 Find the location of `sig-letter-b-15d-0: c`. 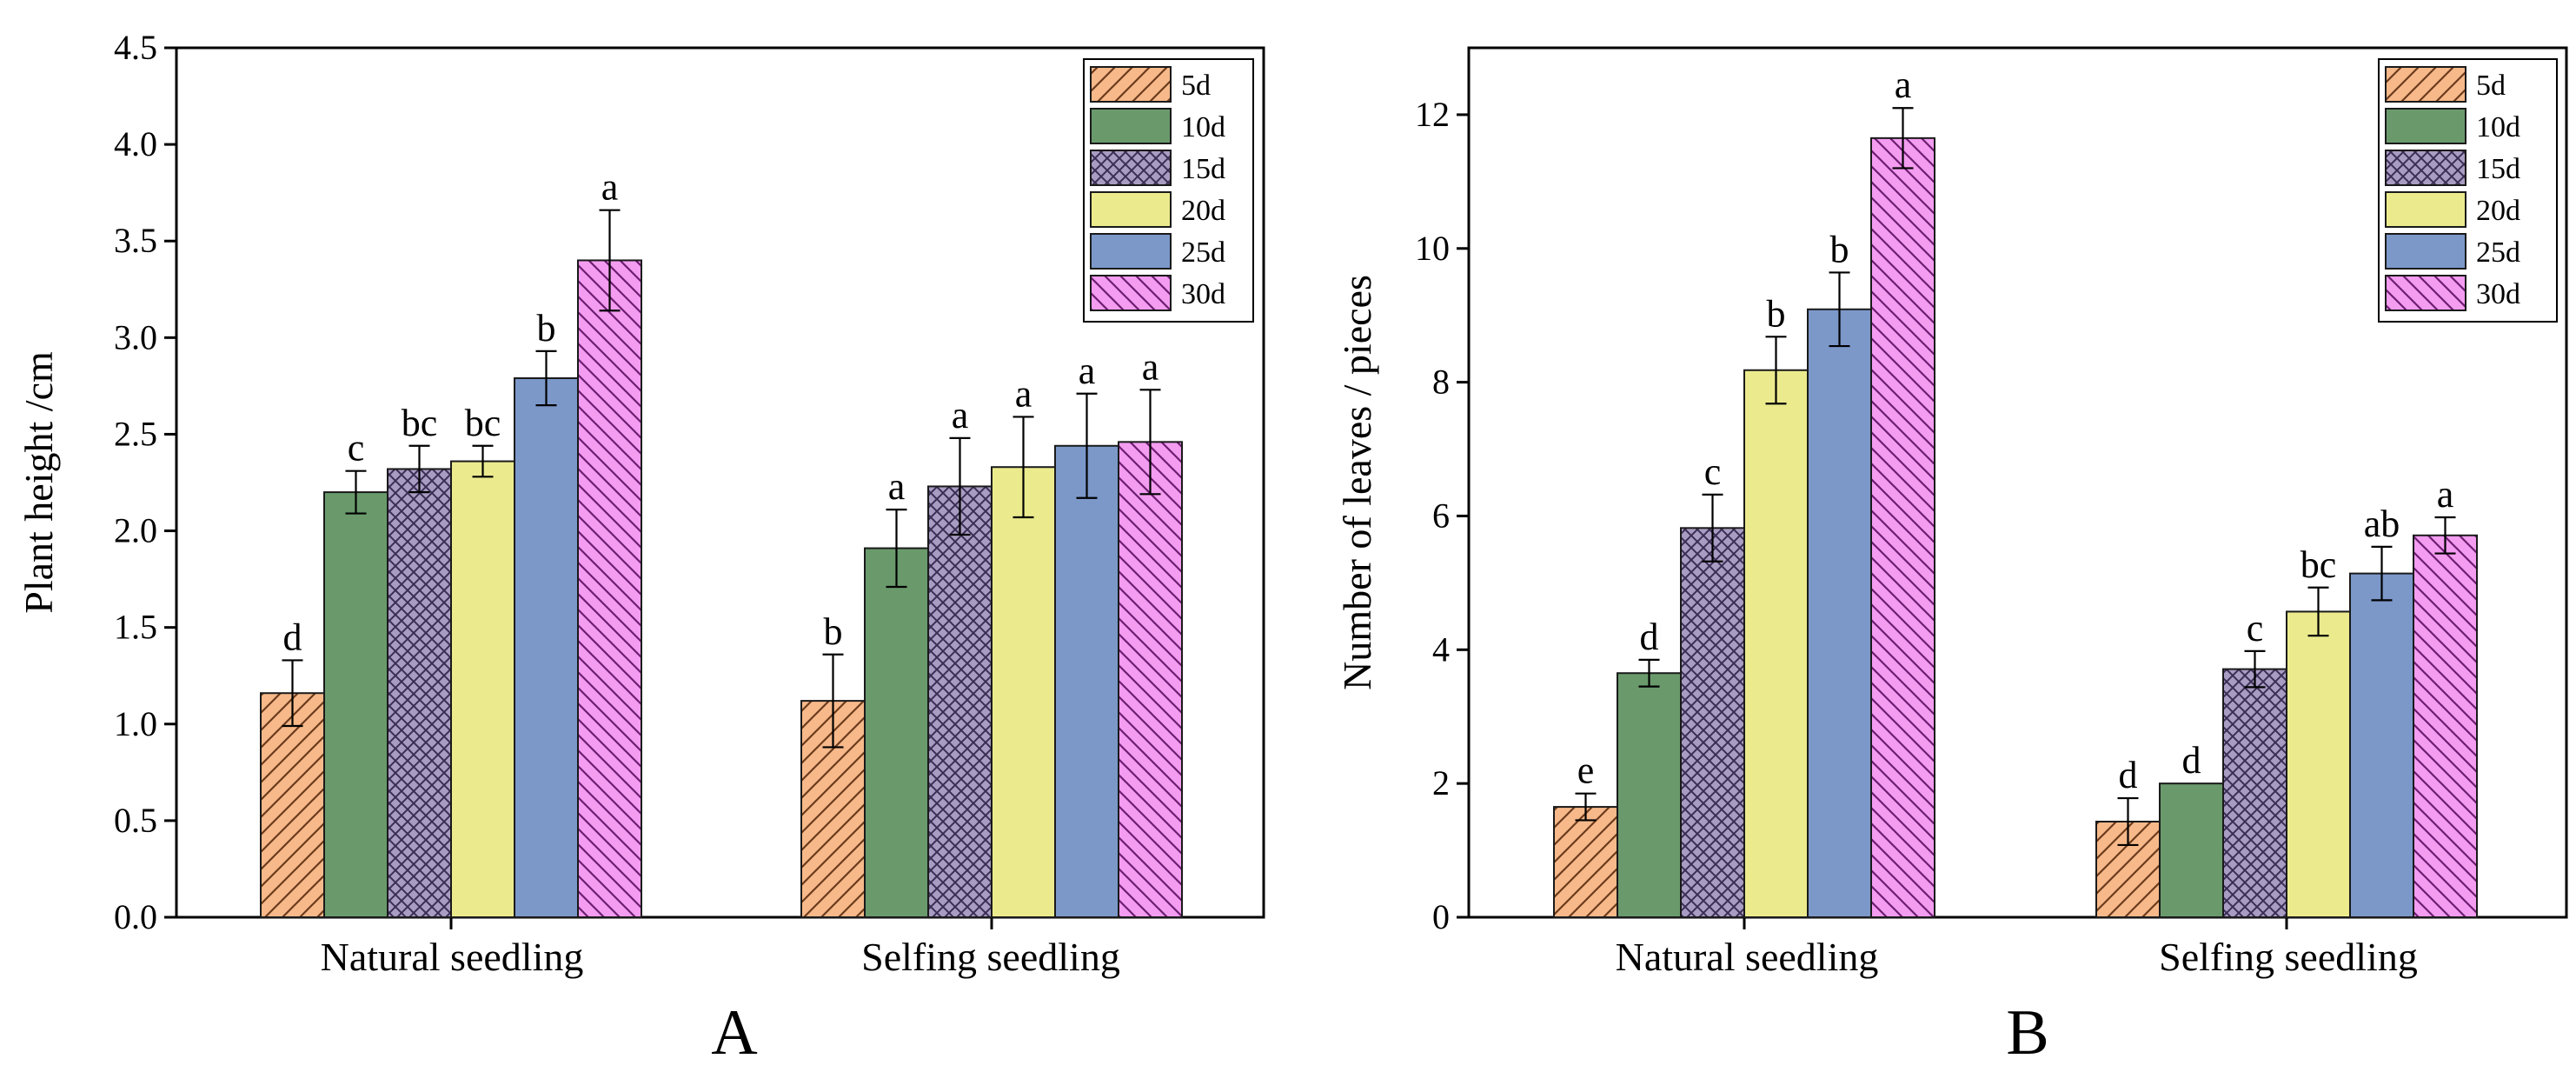

sig-letter-b-15d-0: c is located at coordinates (1713, 472).